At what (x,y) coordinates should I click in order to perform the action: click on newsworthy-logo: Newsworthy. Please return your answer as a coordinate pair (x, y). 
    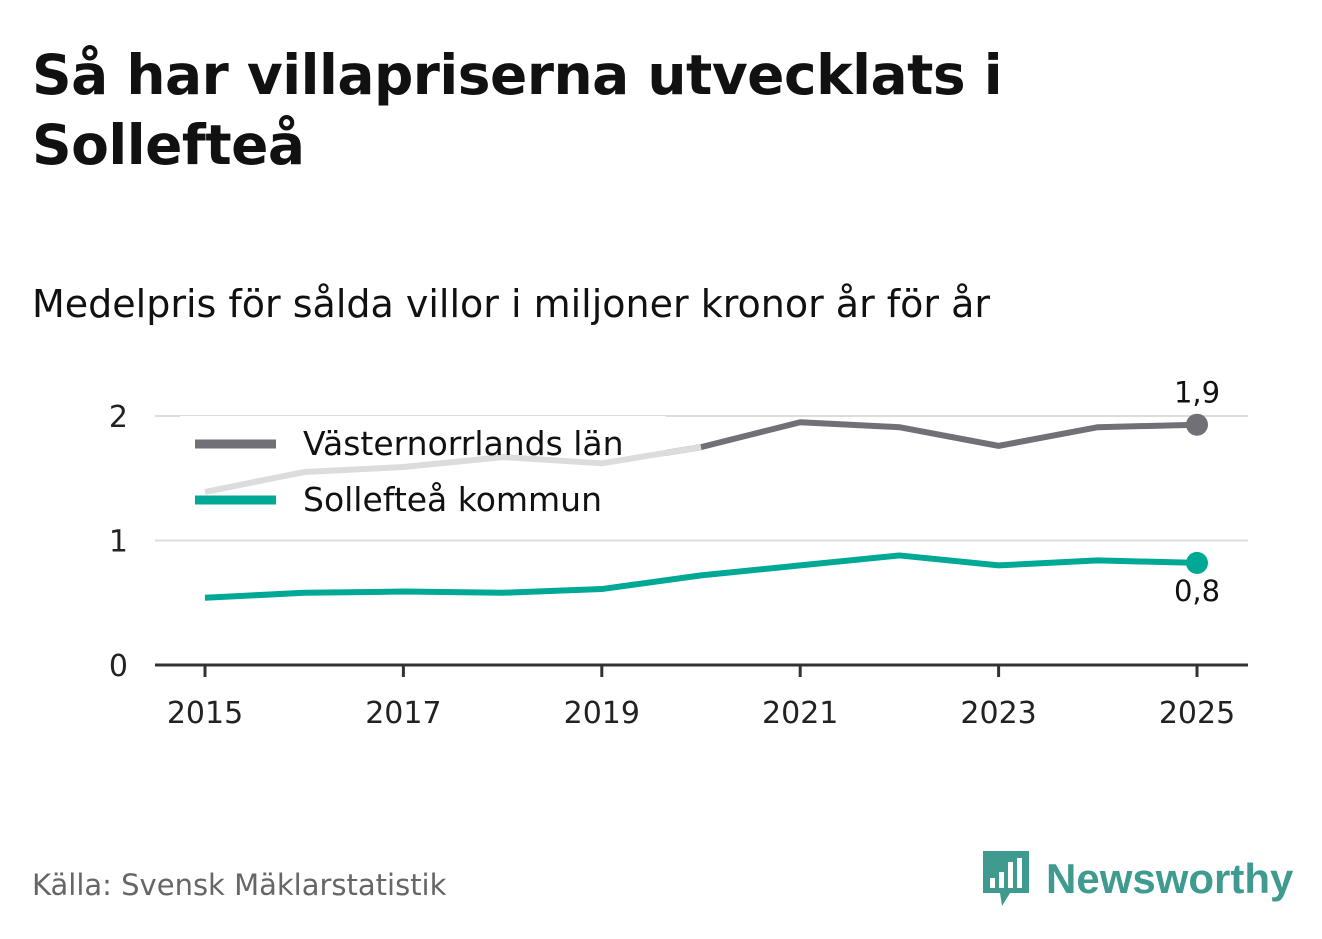
    Looking at the image, I should click on (1136, 879).